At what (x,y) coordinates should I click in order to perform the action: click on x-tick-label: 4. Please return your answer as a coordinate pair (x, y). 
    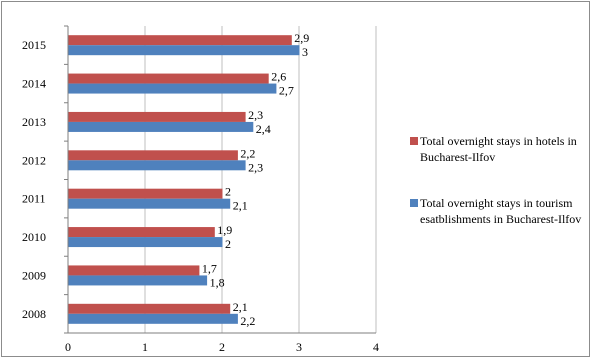
    Looking at the image, I should click on (376, 347).